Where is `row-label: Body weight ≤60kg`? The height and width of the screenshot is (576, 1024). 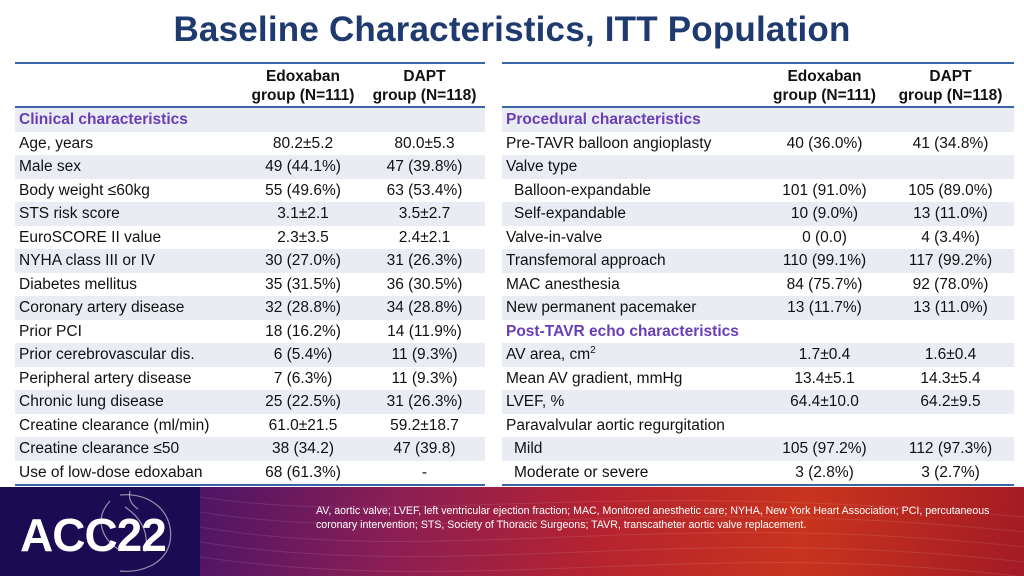
row-label: Body weight ≤60kg is located at coordinates (84, 190).